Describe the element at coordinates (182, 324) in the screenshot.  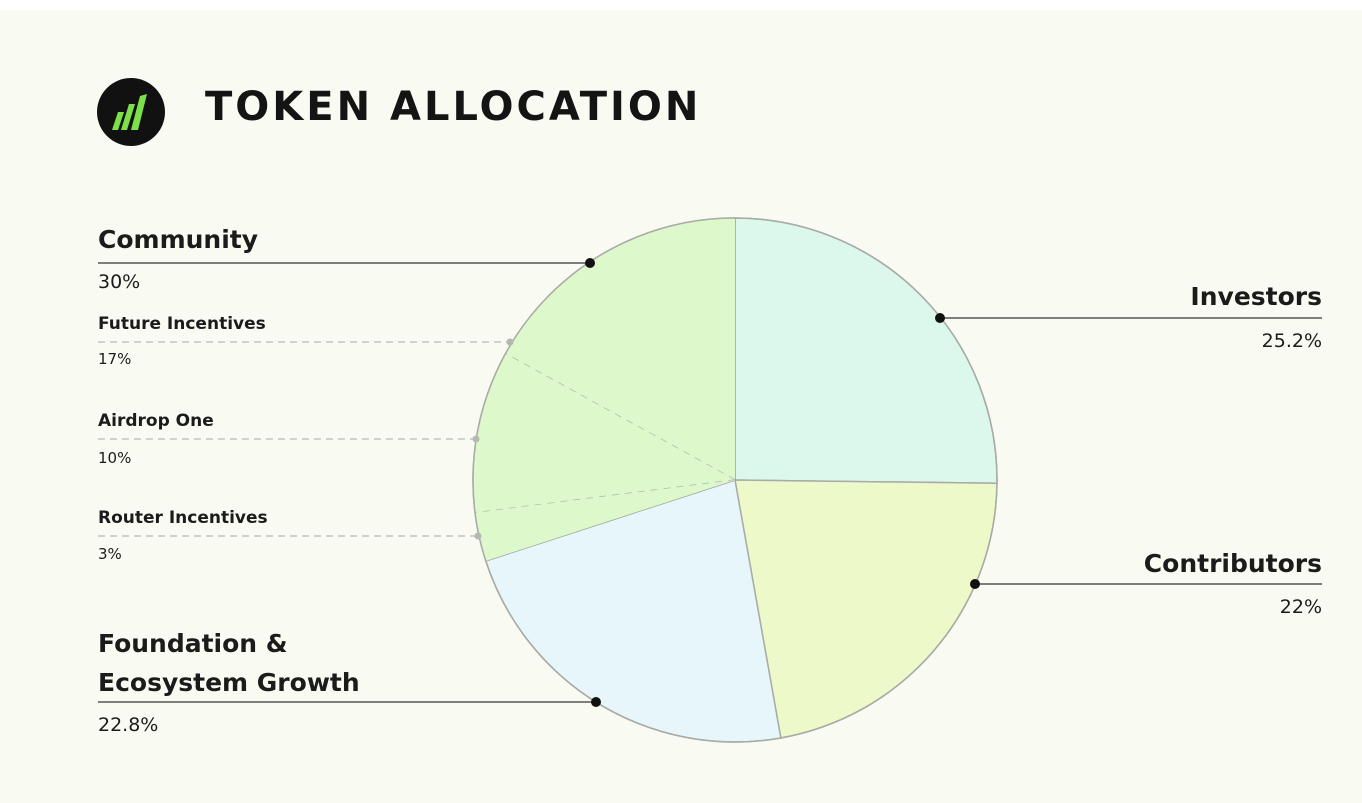
I see `subcategory-label: Future Incentives` at that location.